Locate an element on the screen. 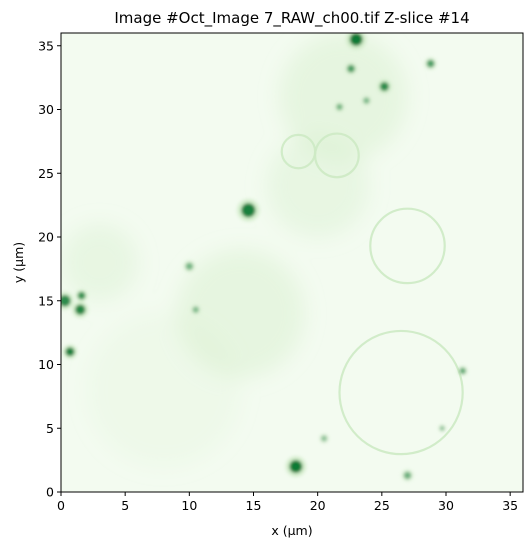 This screenshot has width=532, height=551. x-tick-label: 35 is located at coordinates (510, 505).